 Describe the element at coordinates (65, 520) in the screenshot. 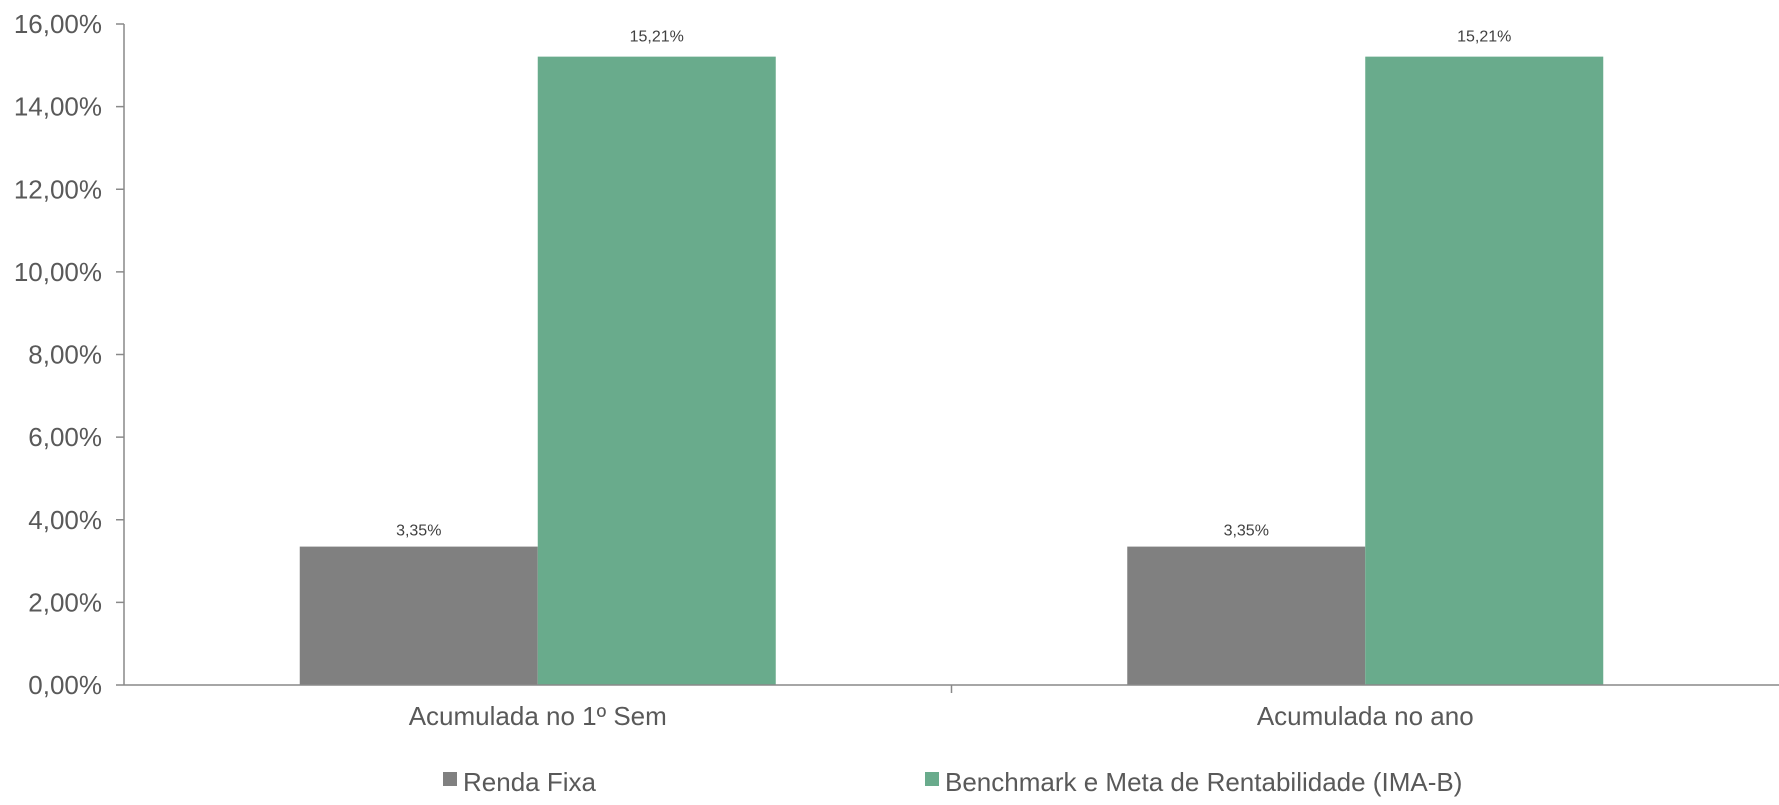

I see `y-tick-label: 4,00%` at that location.